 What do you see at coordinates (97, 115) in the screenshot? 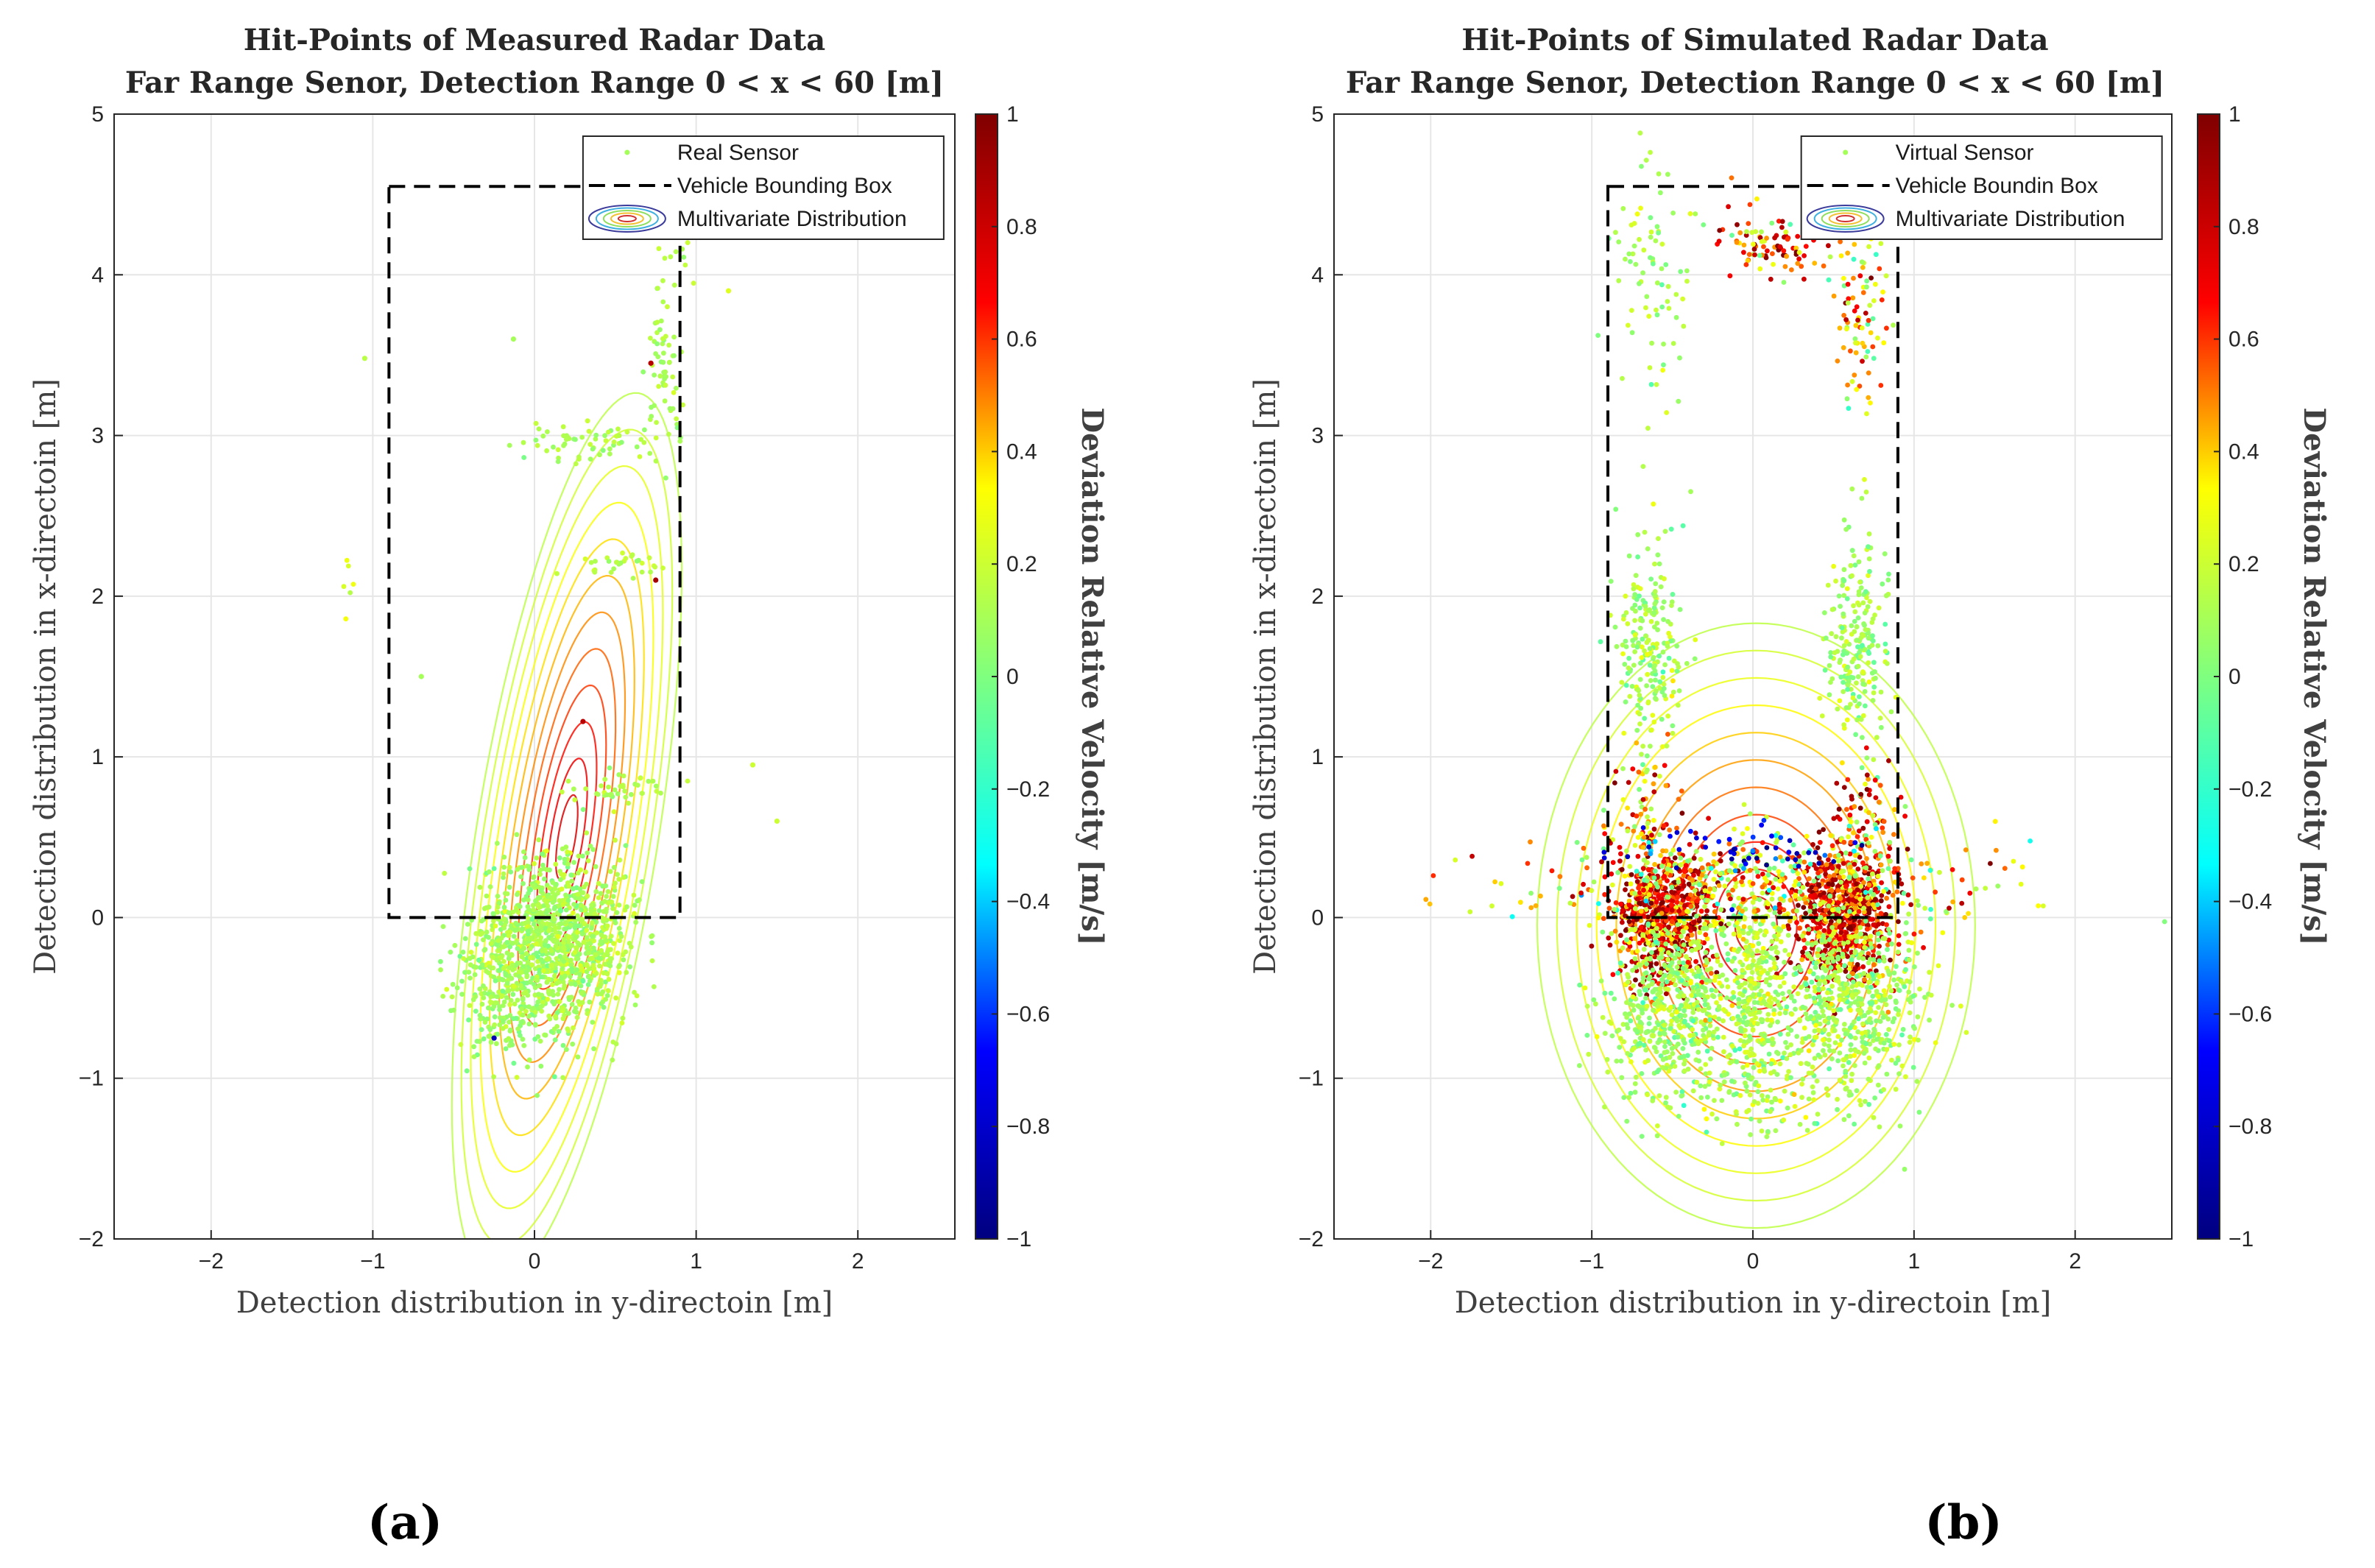
I see `y-tick-label: 5` at bounding box center [97, 115].